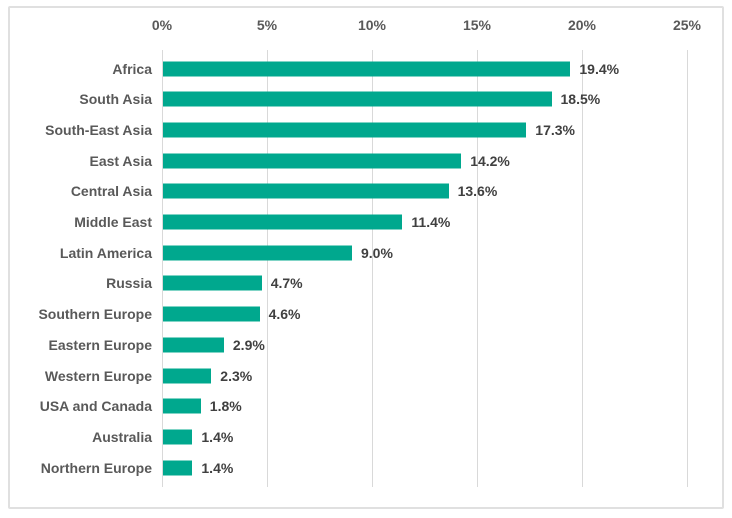  Describe the element at coordinates (236, 375) in the screenshot. I see `data-label: 2.3%` at that location.